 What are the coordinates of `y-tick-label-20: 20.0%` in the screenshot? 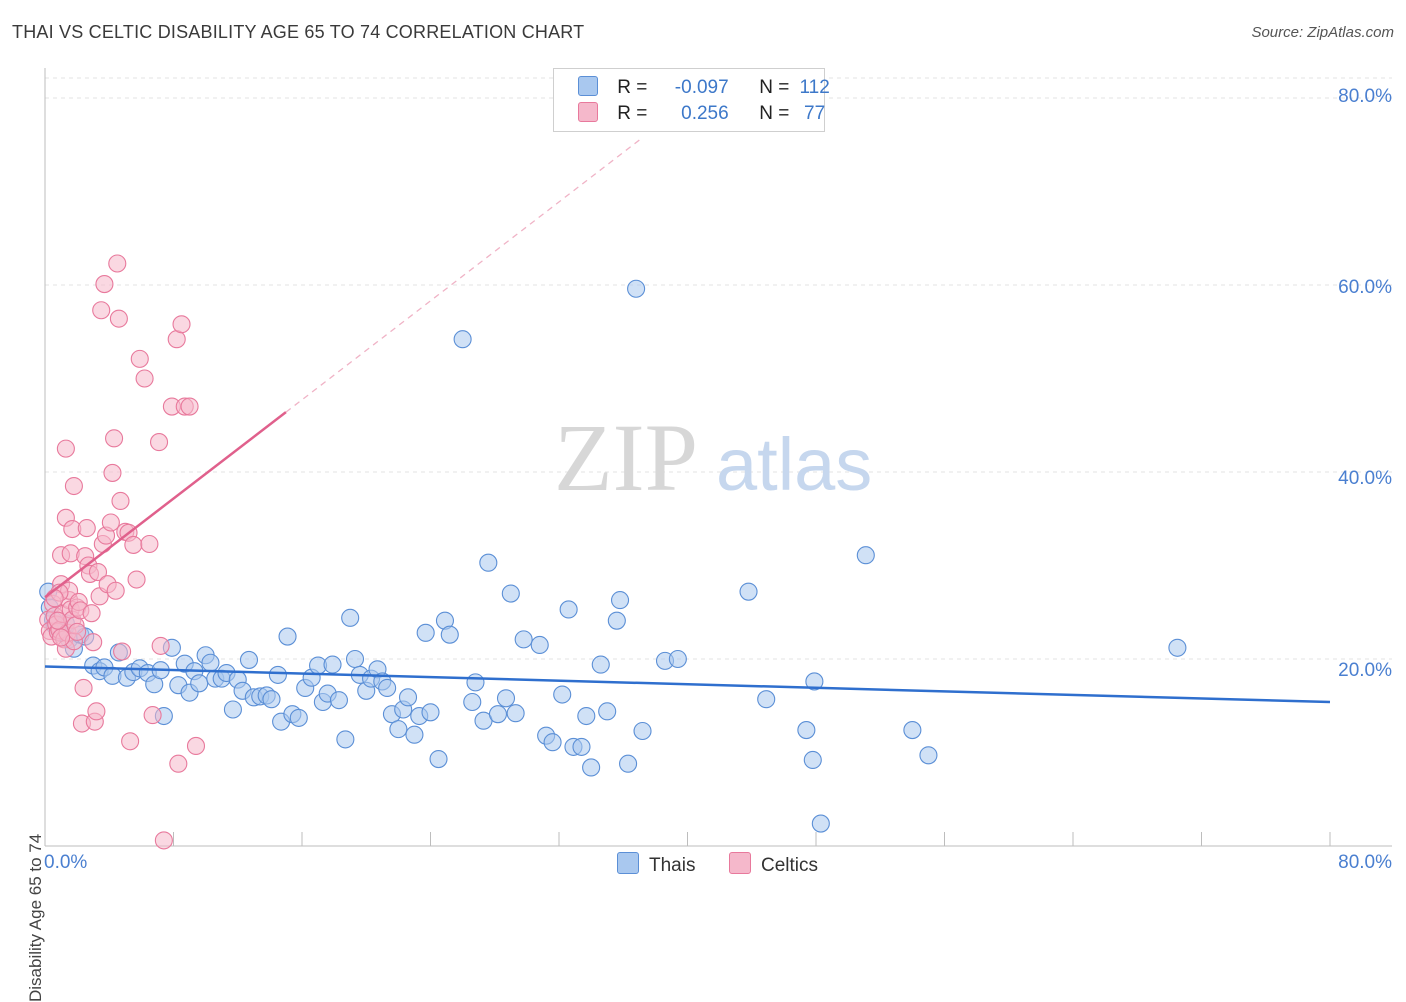 It's located at (1365, 670).